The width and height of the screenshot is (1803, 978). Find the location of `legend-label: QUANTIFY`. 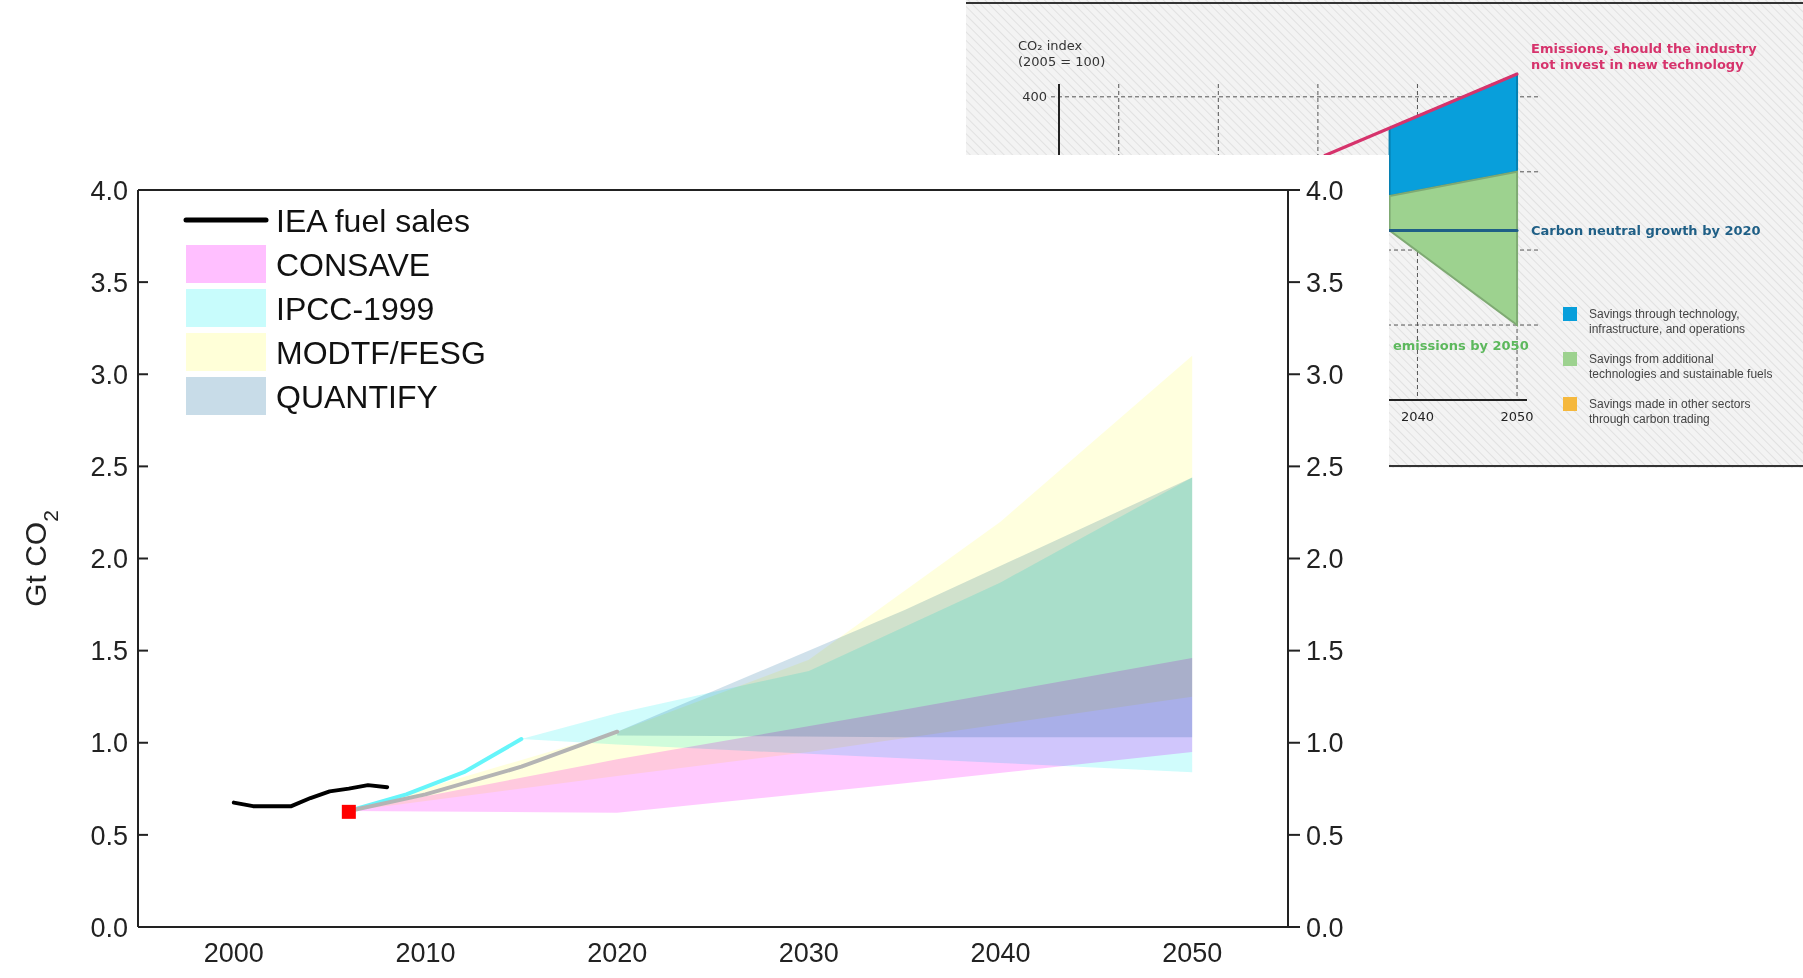

legend-label: QUANTIFY is located at coordinates (357, 396).